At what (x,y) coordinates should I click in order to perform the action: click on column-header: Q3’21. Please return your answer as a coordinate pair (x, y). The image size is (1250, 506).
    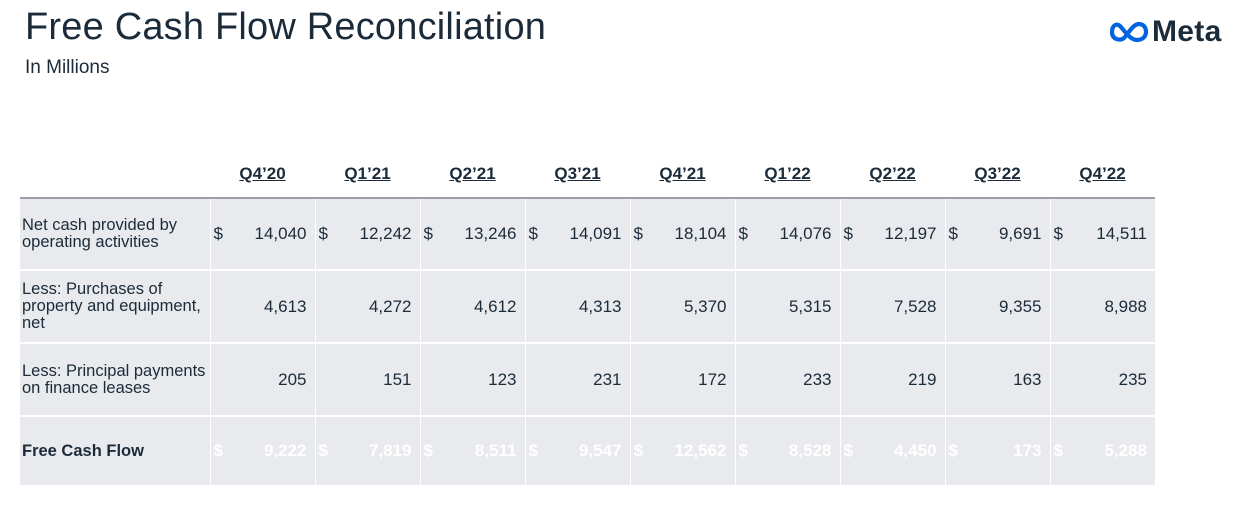
    Looking at the image, I should click on (577, 169).